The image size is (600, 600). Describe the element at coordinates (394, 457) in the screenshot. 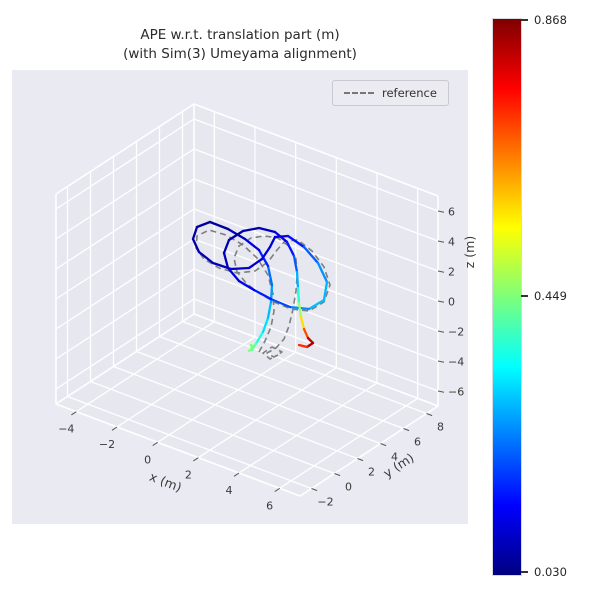

I see `y-tick-label: 4` at that location.